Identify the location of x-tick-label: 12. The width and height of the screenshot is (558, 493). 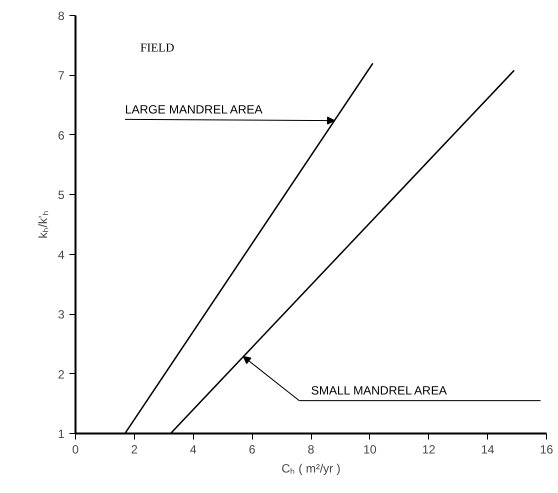
(429, 449).